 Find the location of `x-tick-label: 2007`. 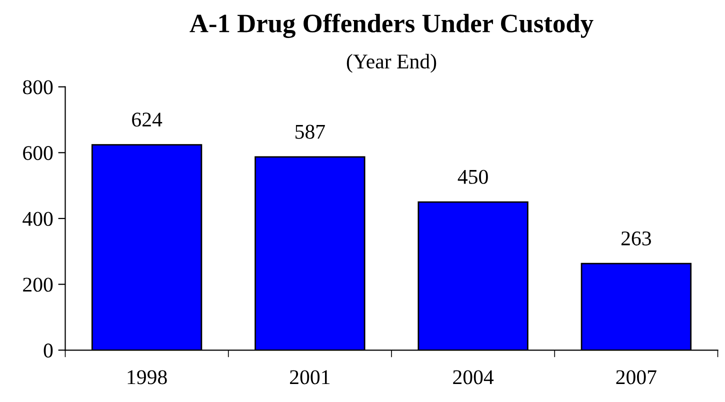

x-tick-label: 2007 is located at coordinates (636, 377).